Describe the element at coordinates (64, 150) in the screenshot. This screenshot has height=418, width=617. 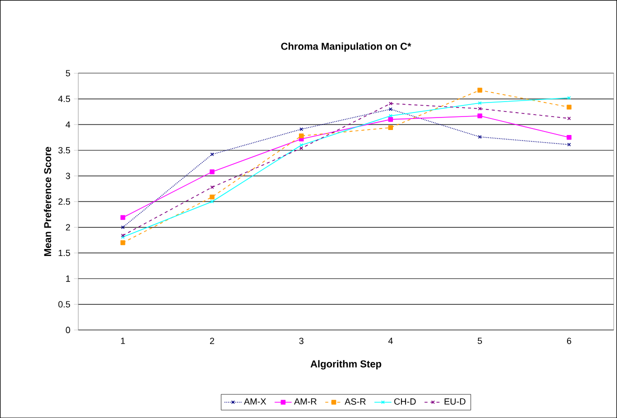
I see `y-tick-label: 3.5` at that location.